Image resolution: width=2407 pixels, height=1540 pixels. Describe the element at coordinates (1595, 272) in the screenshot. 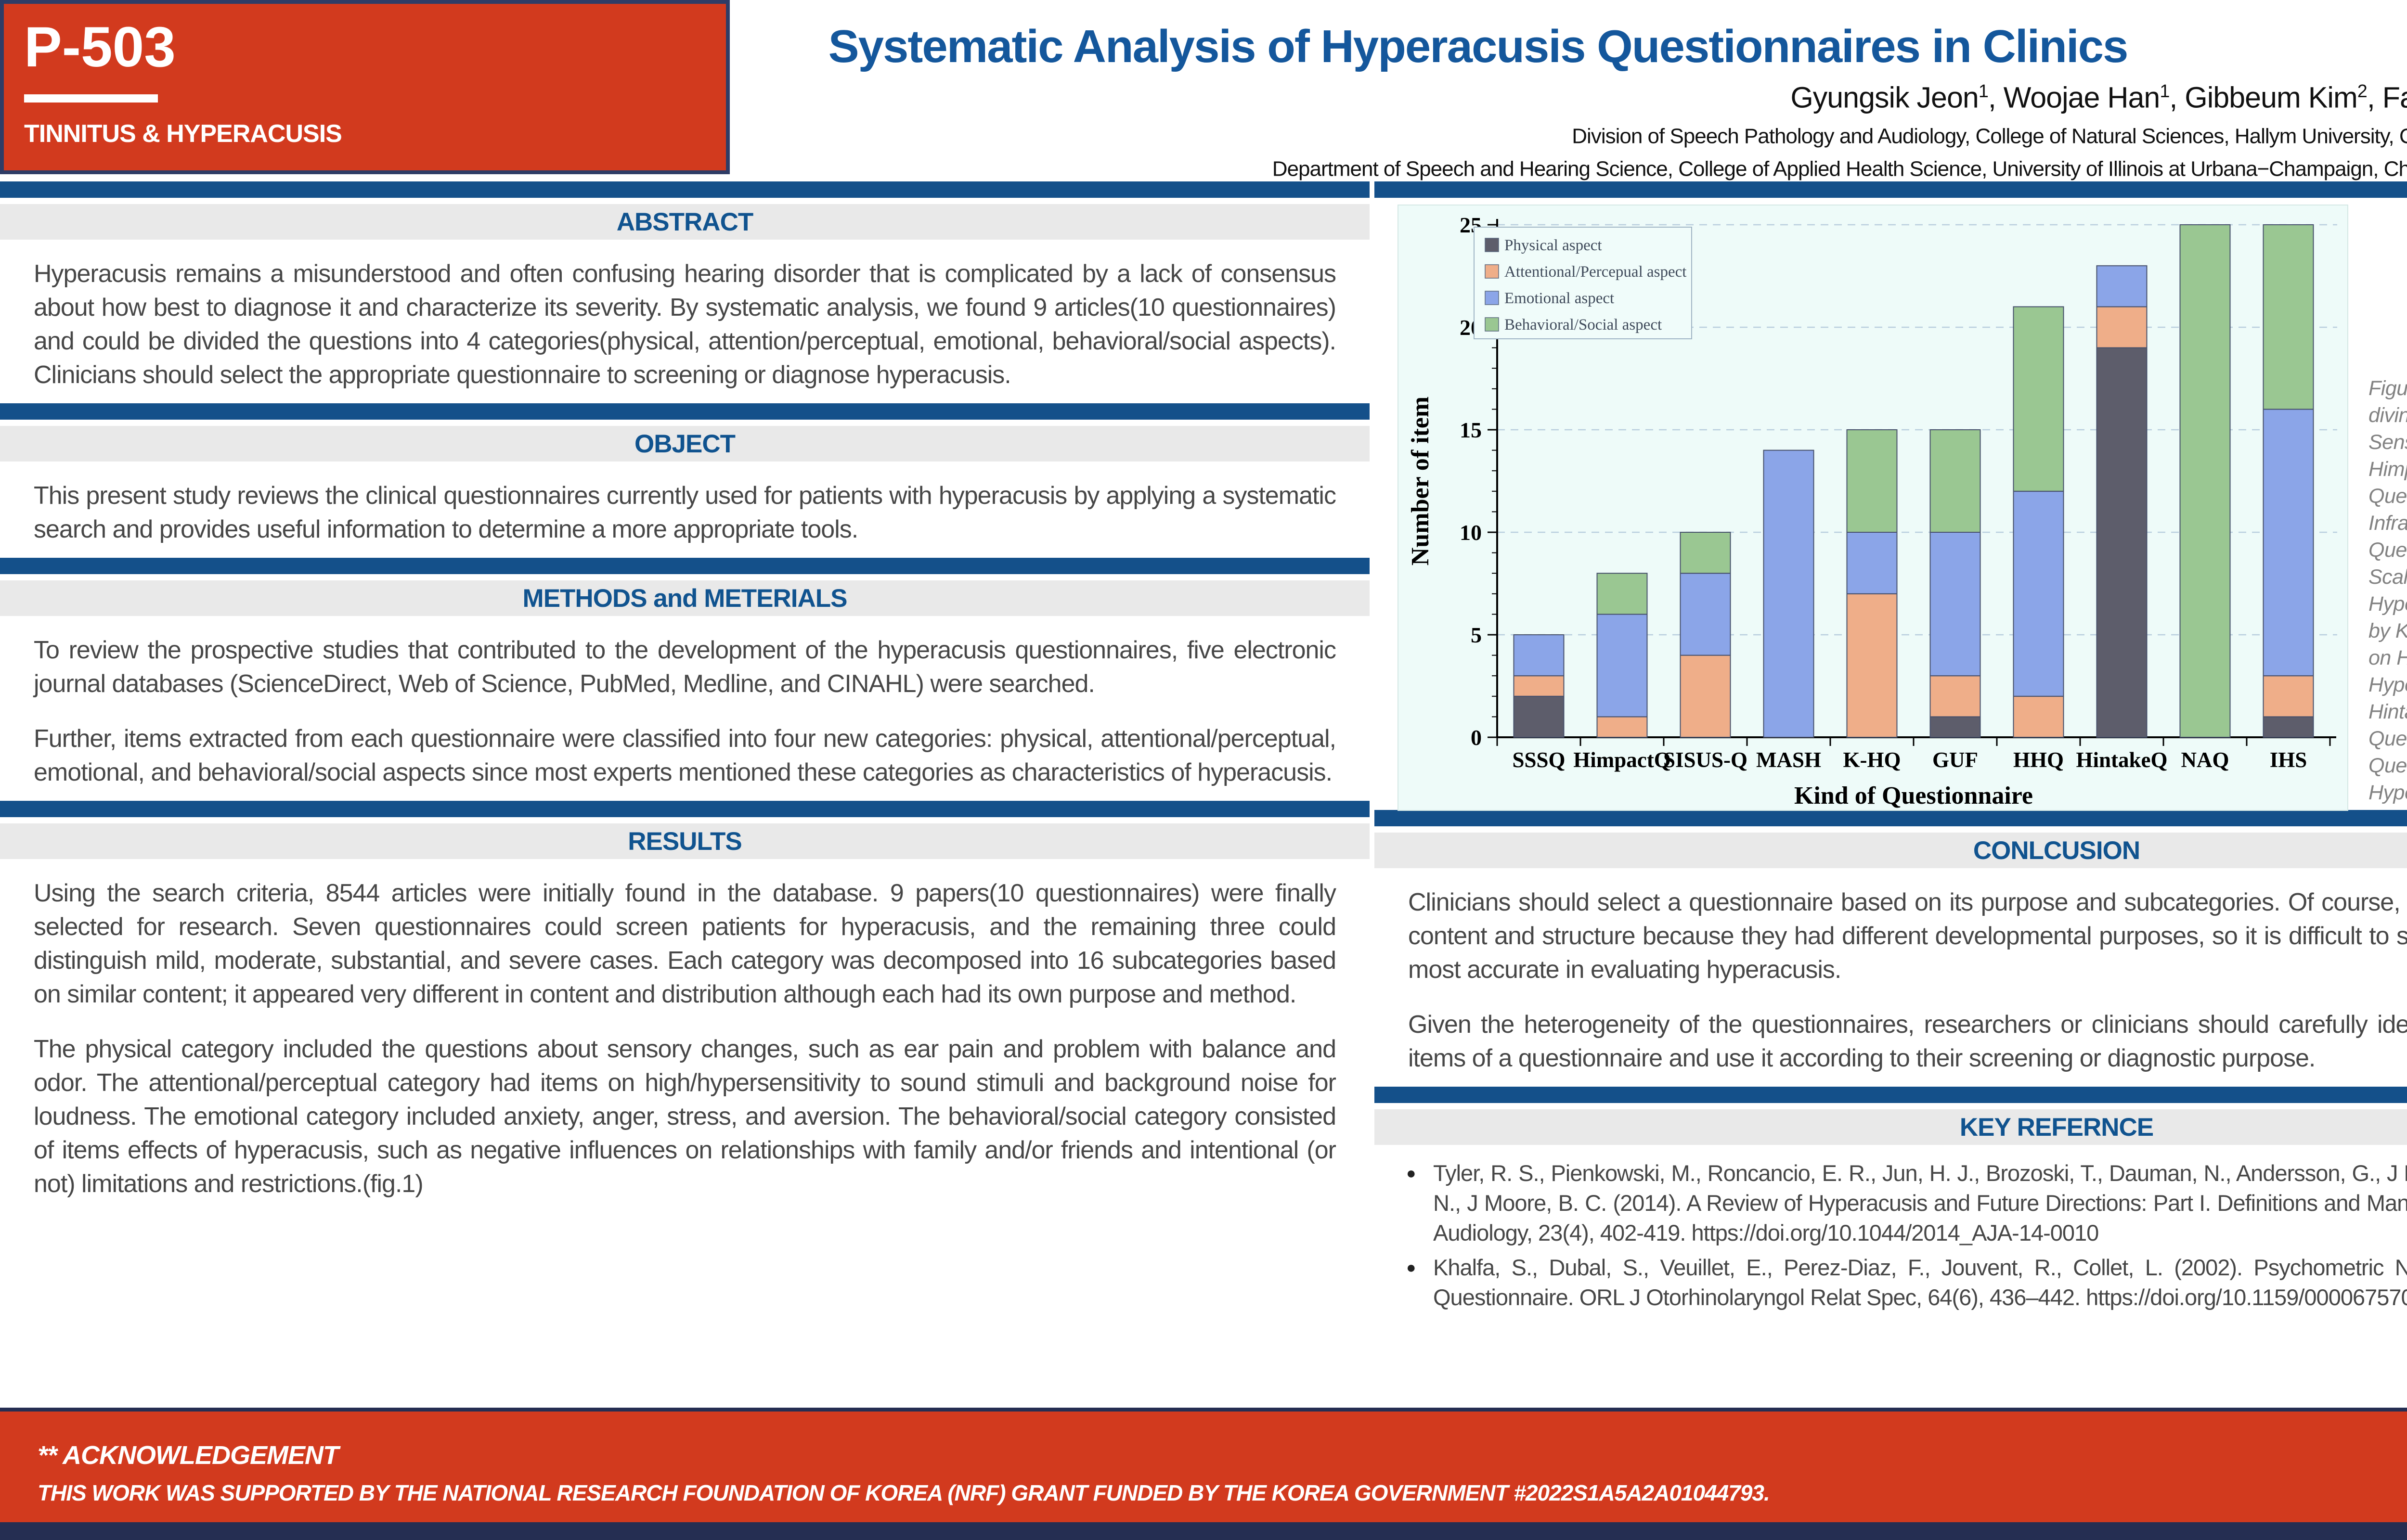

I see `svg-text: Attentional/Percepual aspect` at that location.